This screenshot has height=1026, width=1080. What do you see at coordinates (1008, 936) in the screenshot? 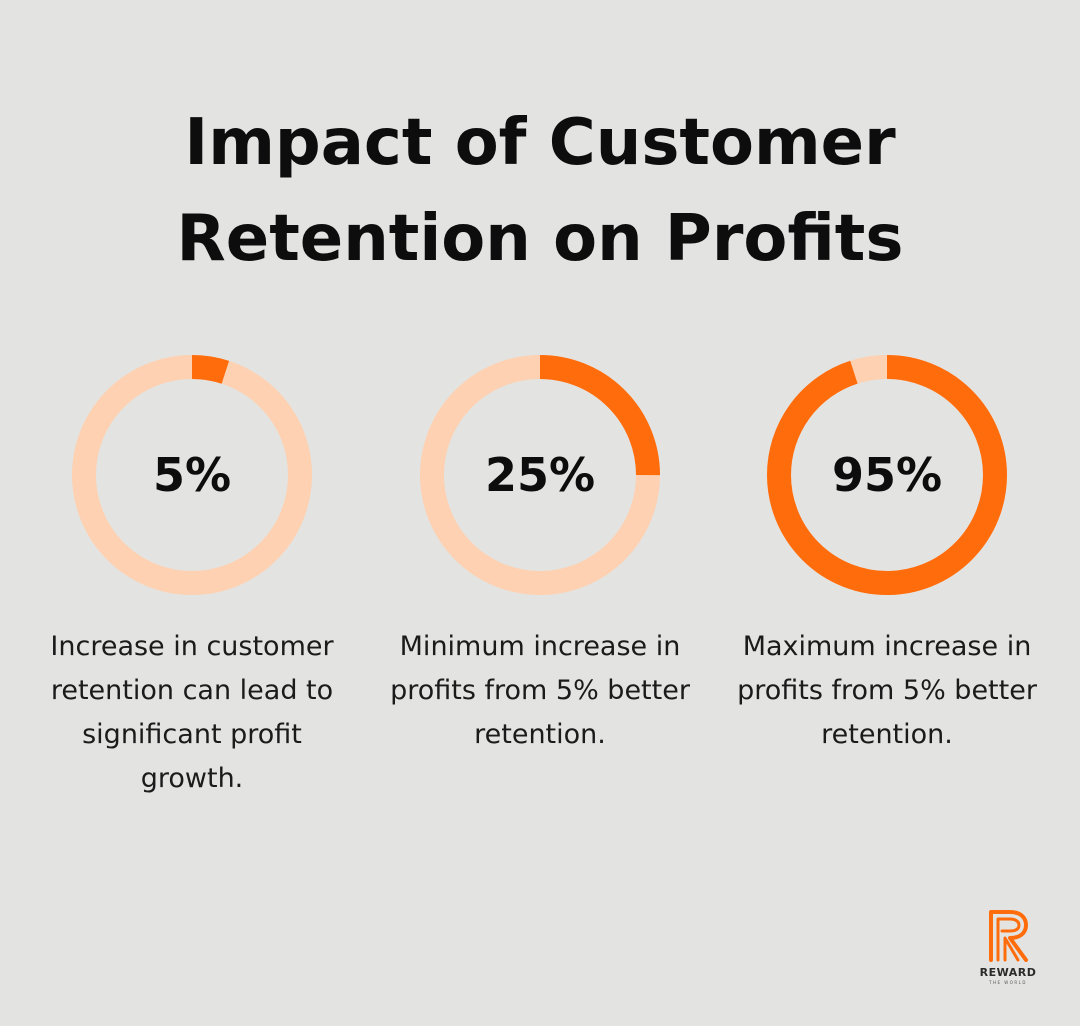
I see `reward-r-logo-icon` at bounding box center [1008, 936].